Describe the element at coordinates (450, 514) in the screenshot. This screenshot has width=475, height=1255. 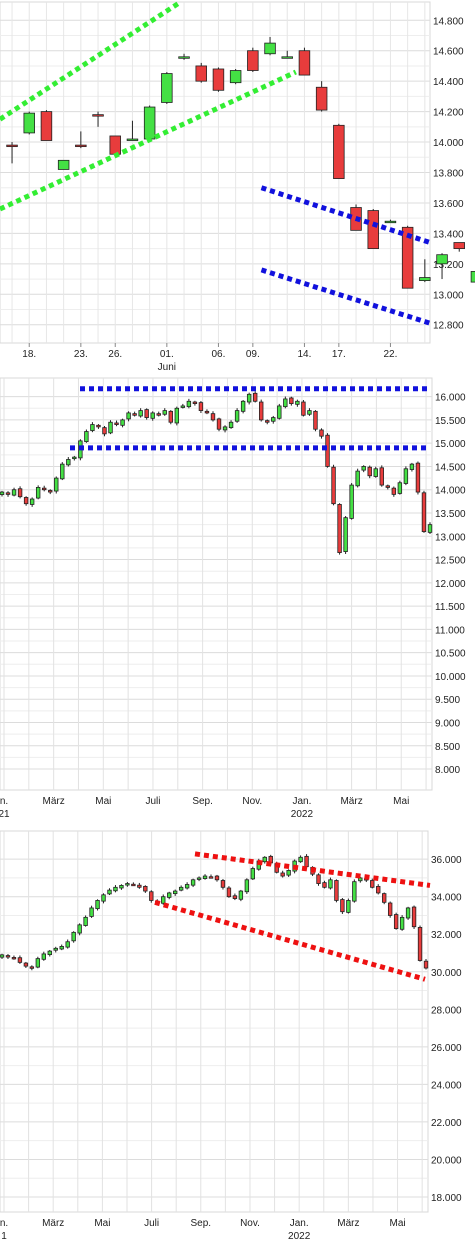
I see `y-tick-label: 13.500` at that location.